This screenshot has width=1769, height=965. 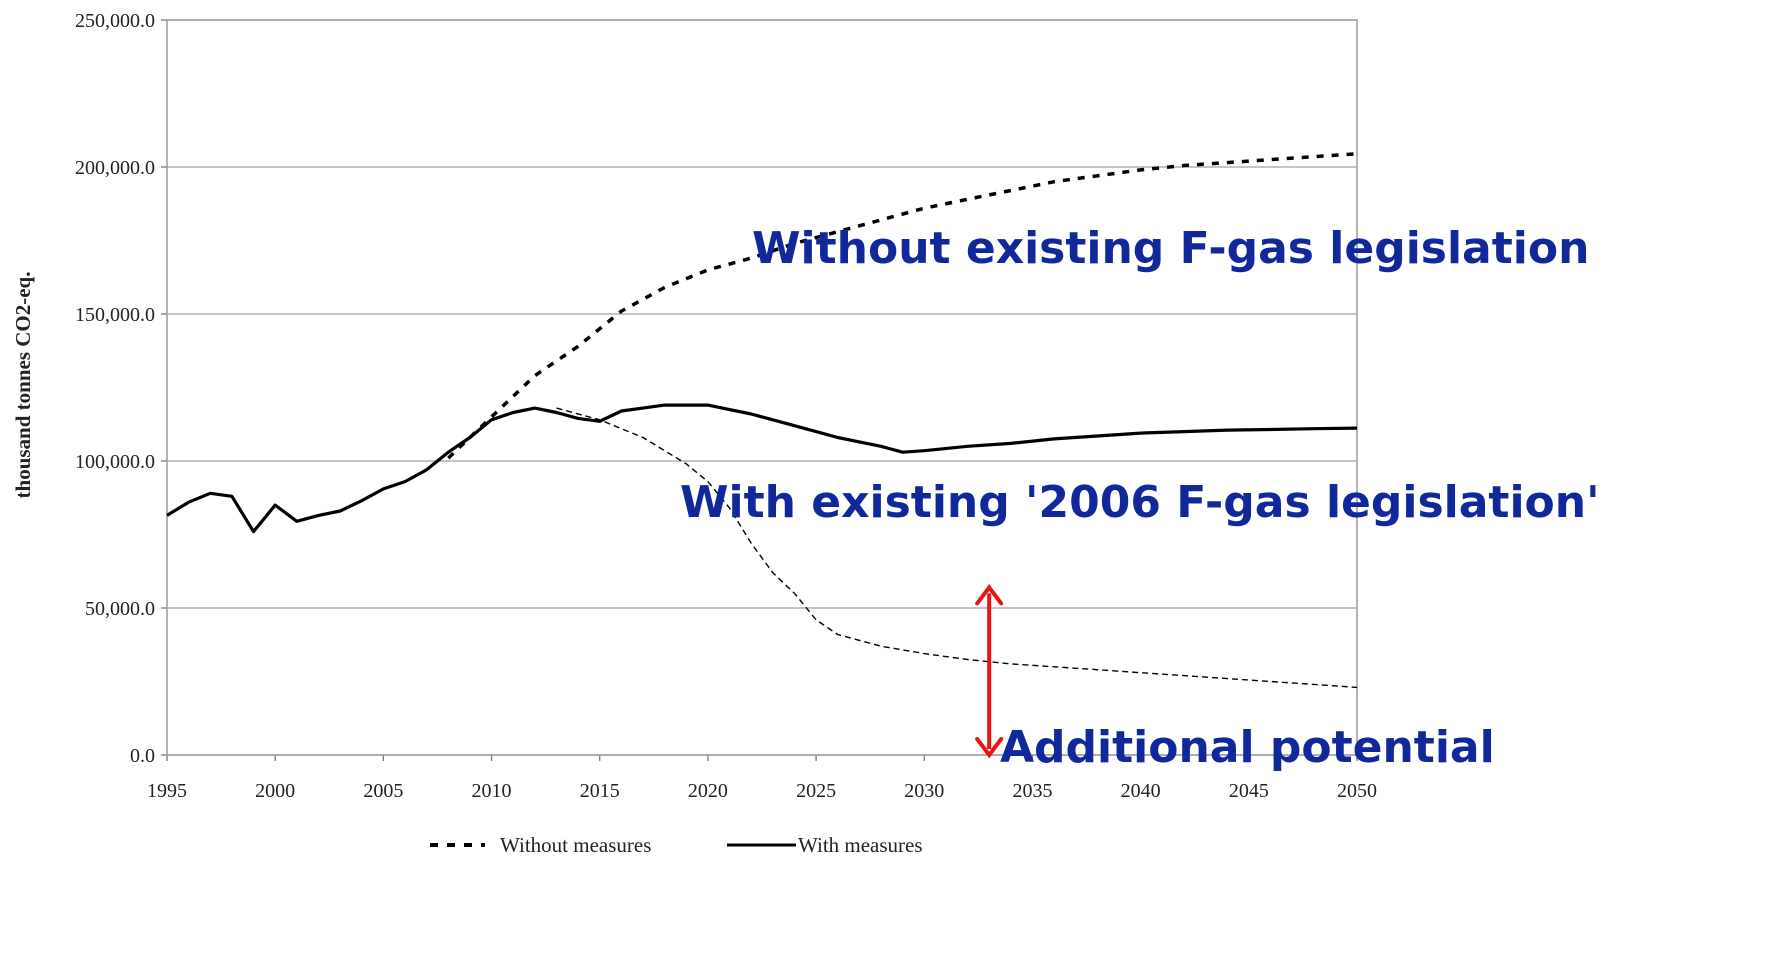 What do you see at coordinates (142, 756) in the screenshot?
I see `y-tick-label: 0.0` at bounding box center [142, 756].